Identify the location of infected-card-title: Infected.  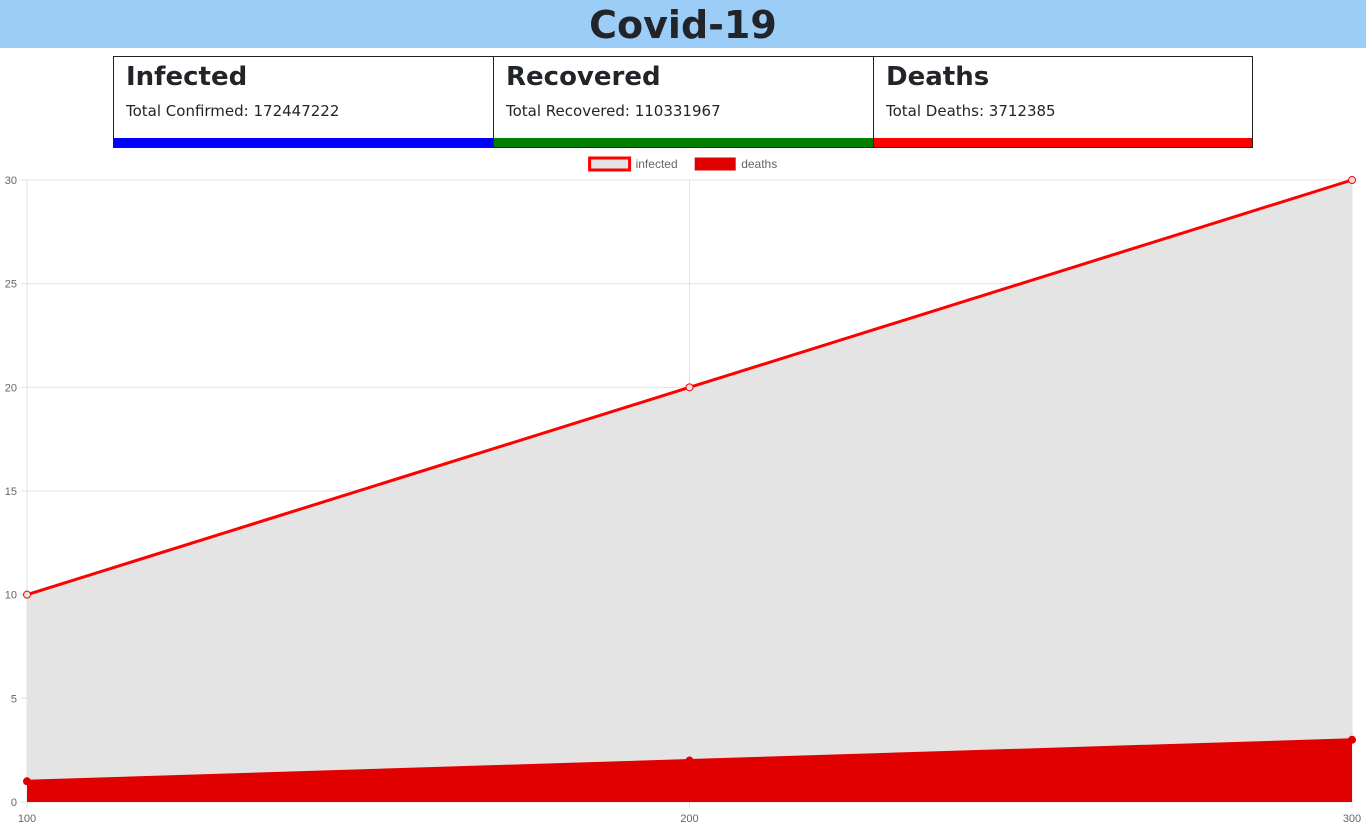
(187, 77).